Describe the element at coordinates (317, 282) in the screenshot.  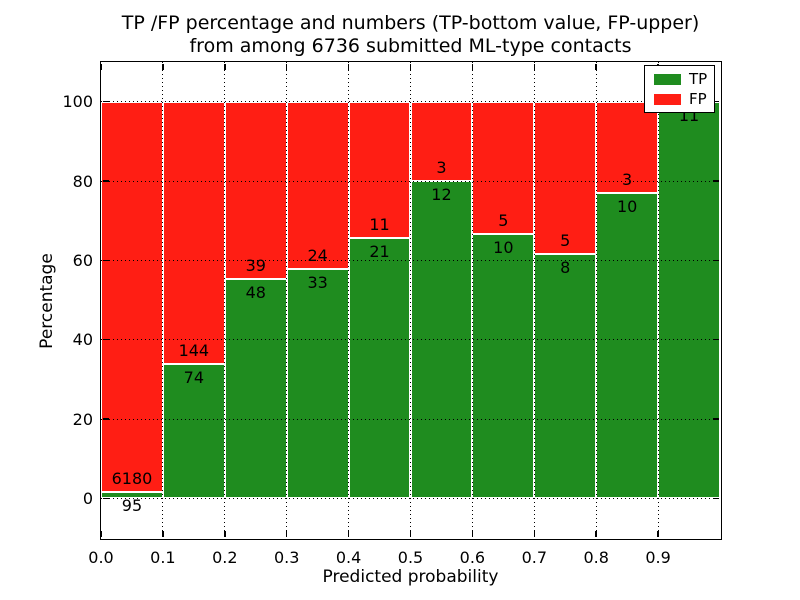
I see `tp-count-label: 33` at that location.